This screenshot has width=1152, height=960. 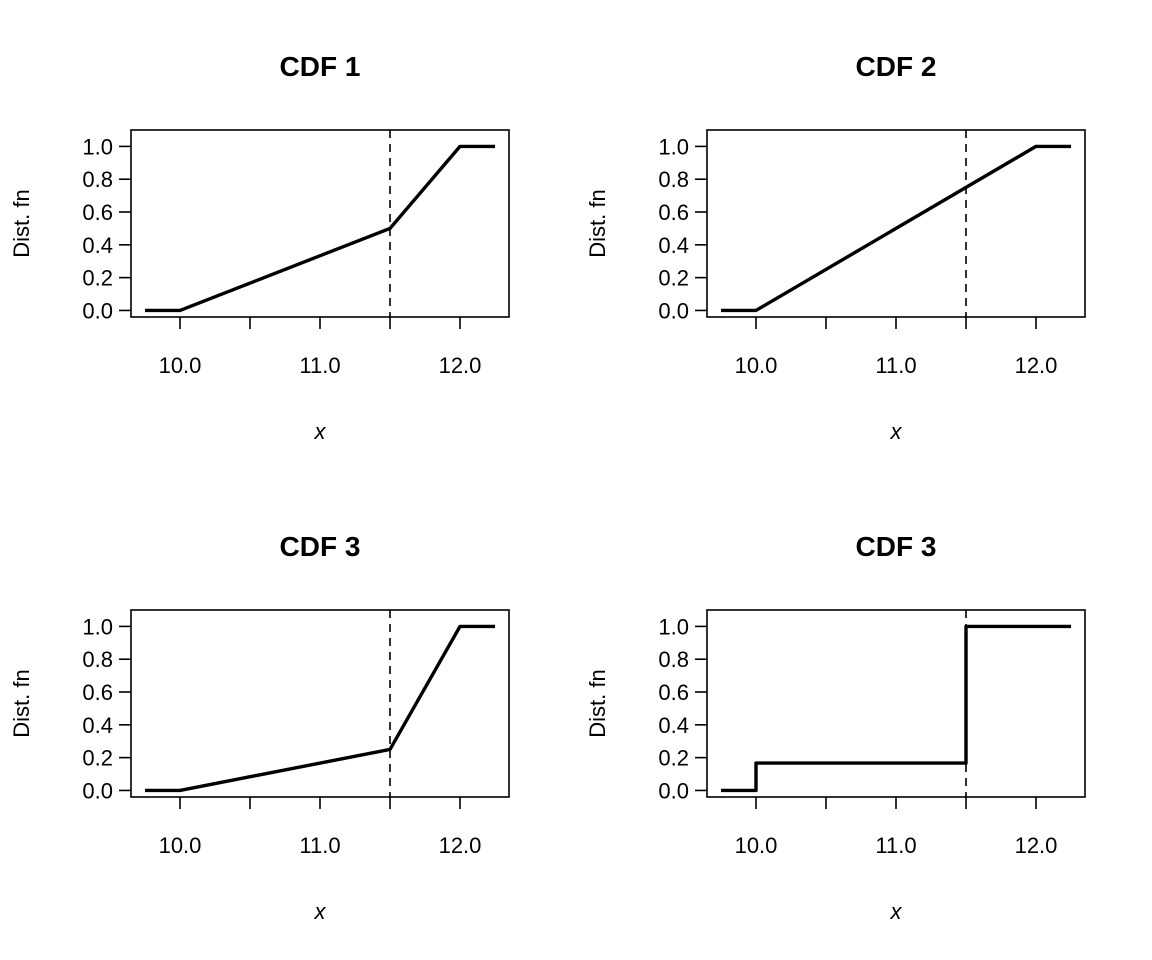 I want to click on panel-title: CDF 1, so click(x=320, y=66).